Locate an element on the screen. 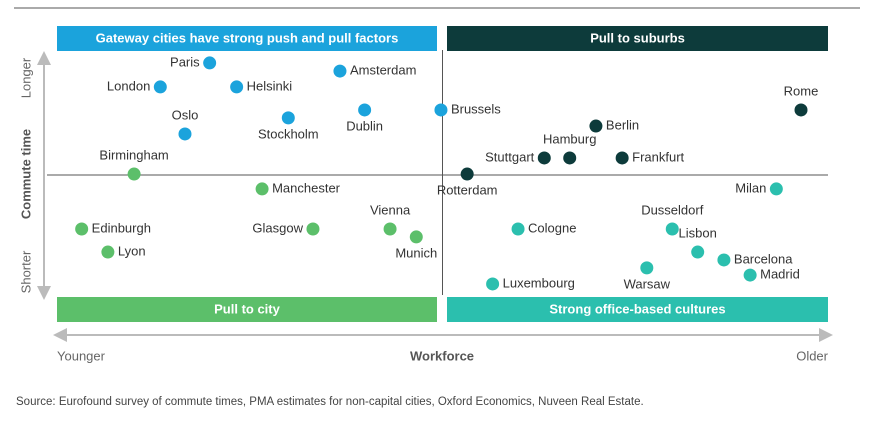 The height and width of the screenshot is (431, 893). point-label: Paris is located at coordinates (185, 61).